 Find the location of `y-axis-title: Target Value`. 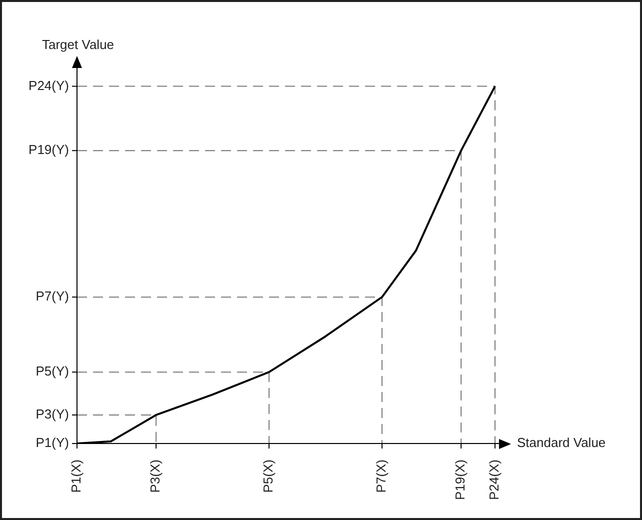

y-axis-title: Target Value is located at coordinates (78, 44).